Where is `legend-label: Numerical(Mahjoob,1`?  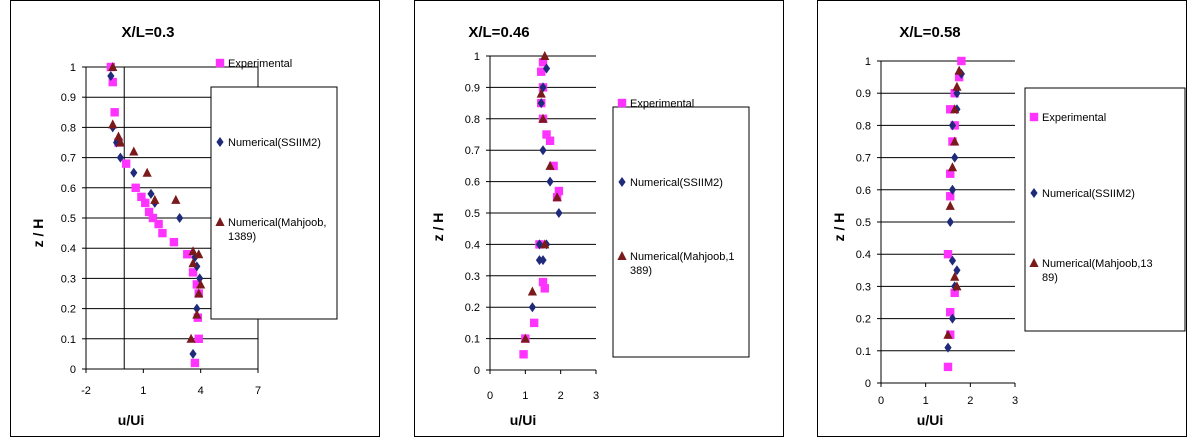
legend-label: Numerical(Mahjoob,1 is located at coordinates (682, 257).